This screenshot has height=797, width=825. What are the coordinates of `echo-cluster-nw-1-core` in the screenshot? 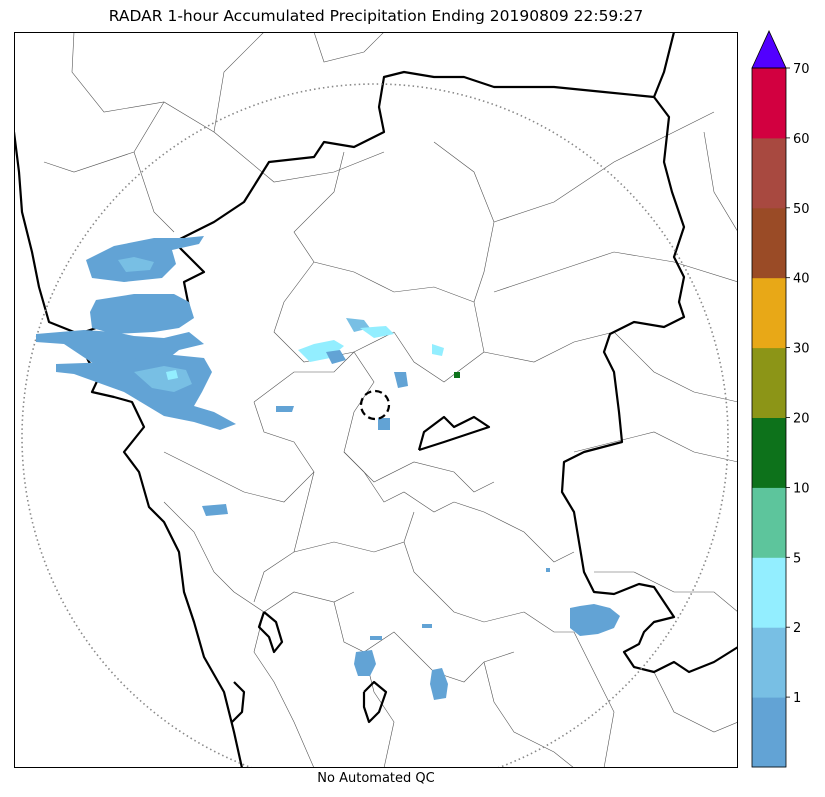 It's located at (136, 264).